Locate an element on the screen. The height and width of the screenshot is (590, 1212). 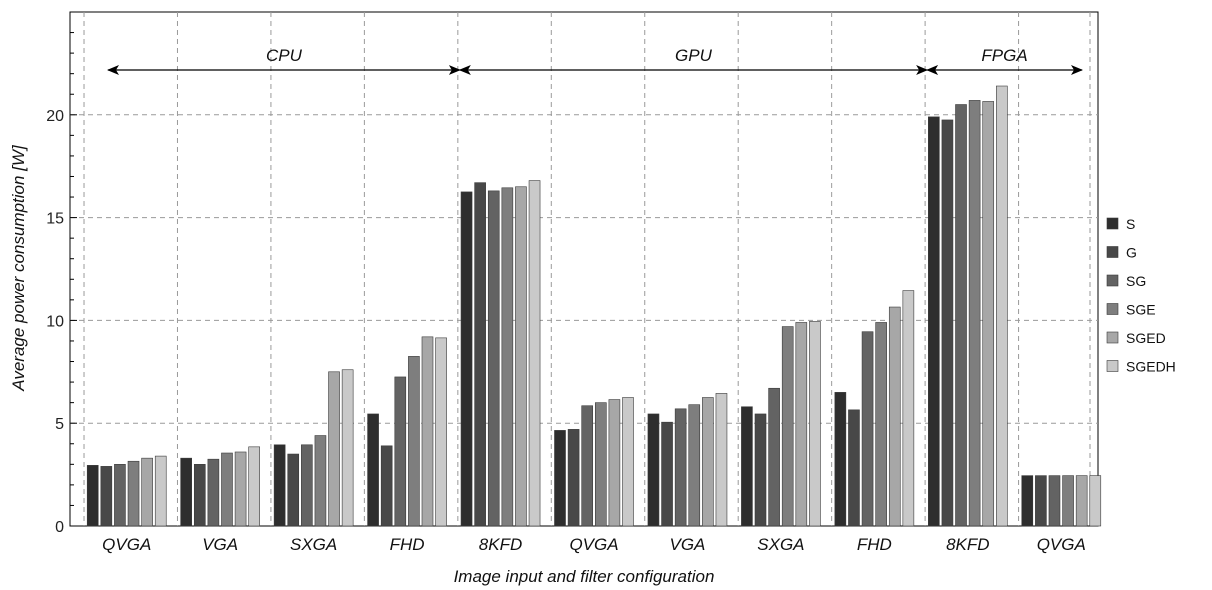
y-tick-label: 5 is located at coordinates (59, 424).